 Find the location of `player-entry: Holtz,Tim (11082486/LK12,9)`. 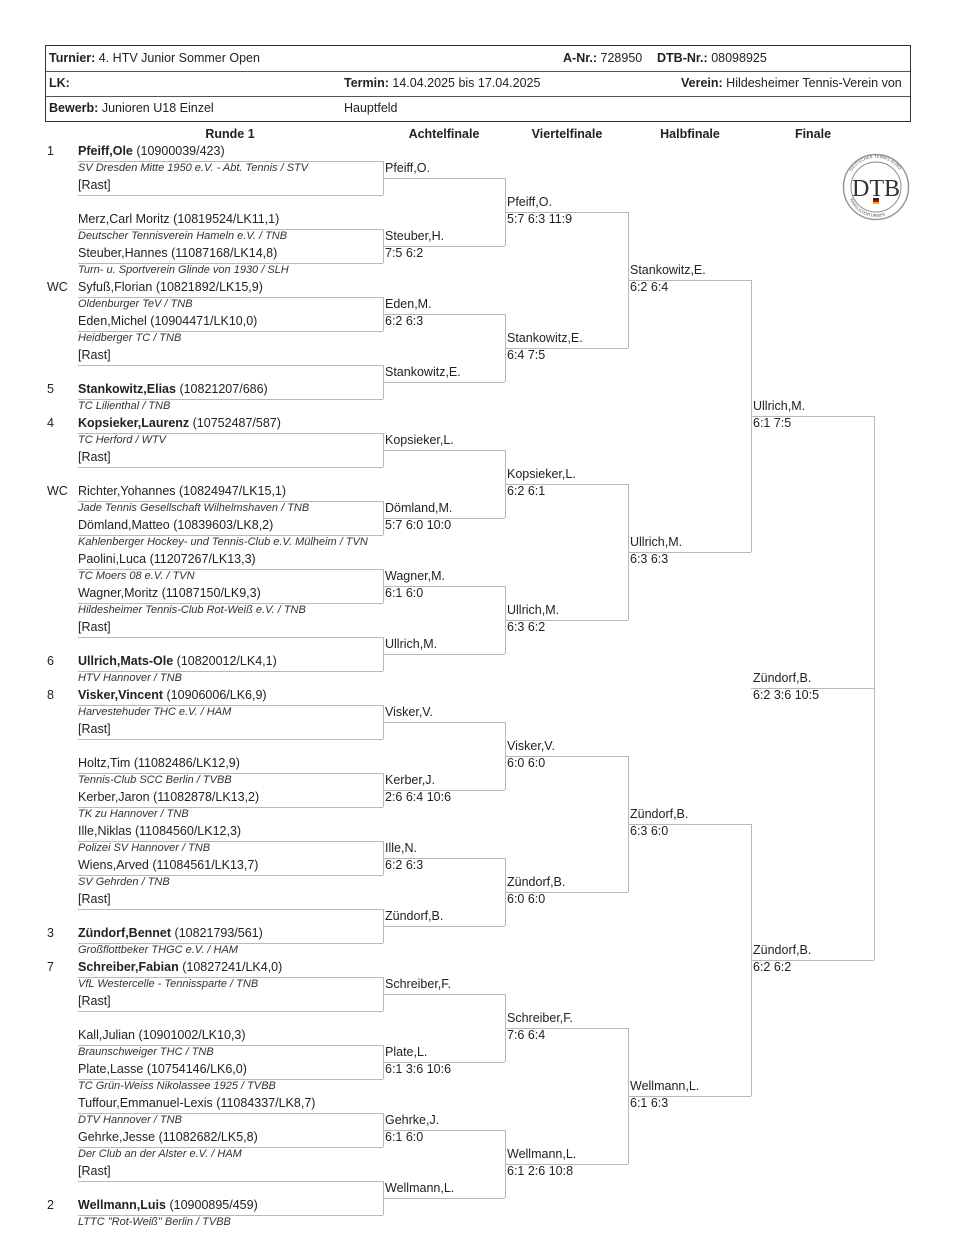

player-entry: Holtz,Tim (11082486/LK12,9) is located at coordinates (159, 763).